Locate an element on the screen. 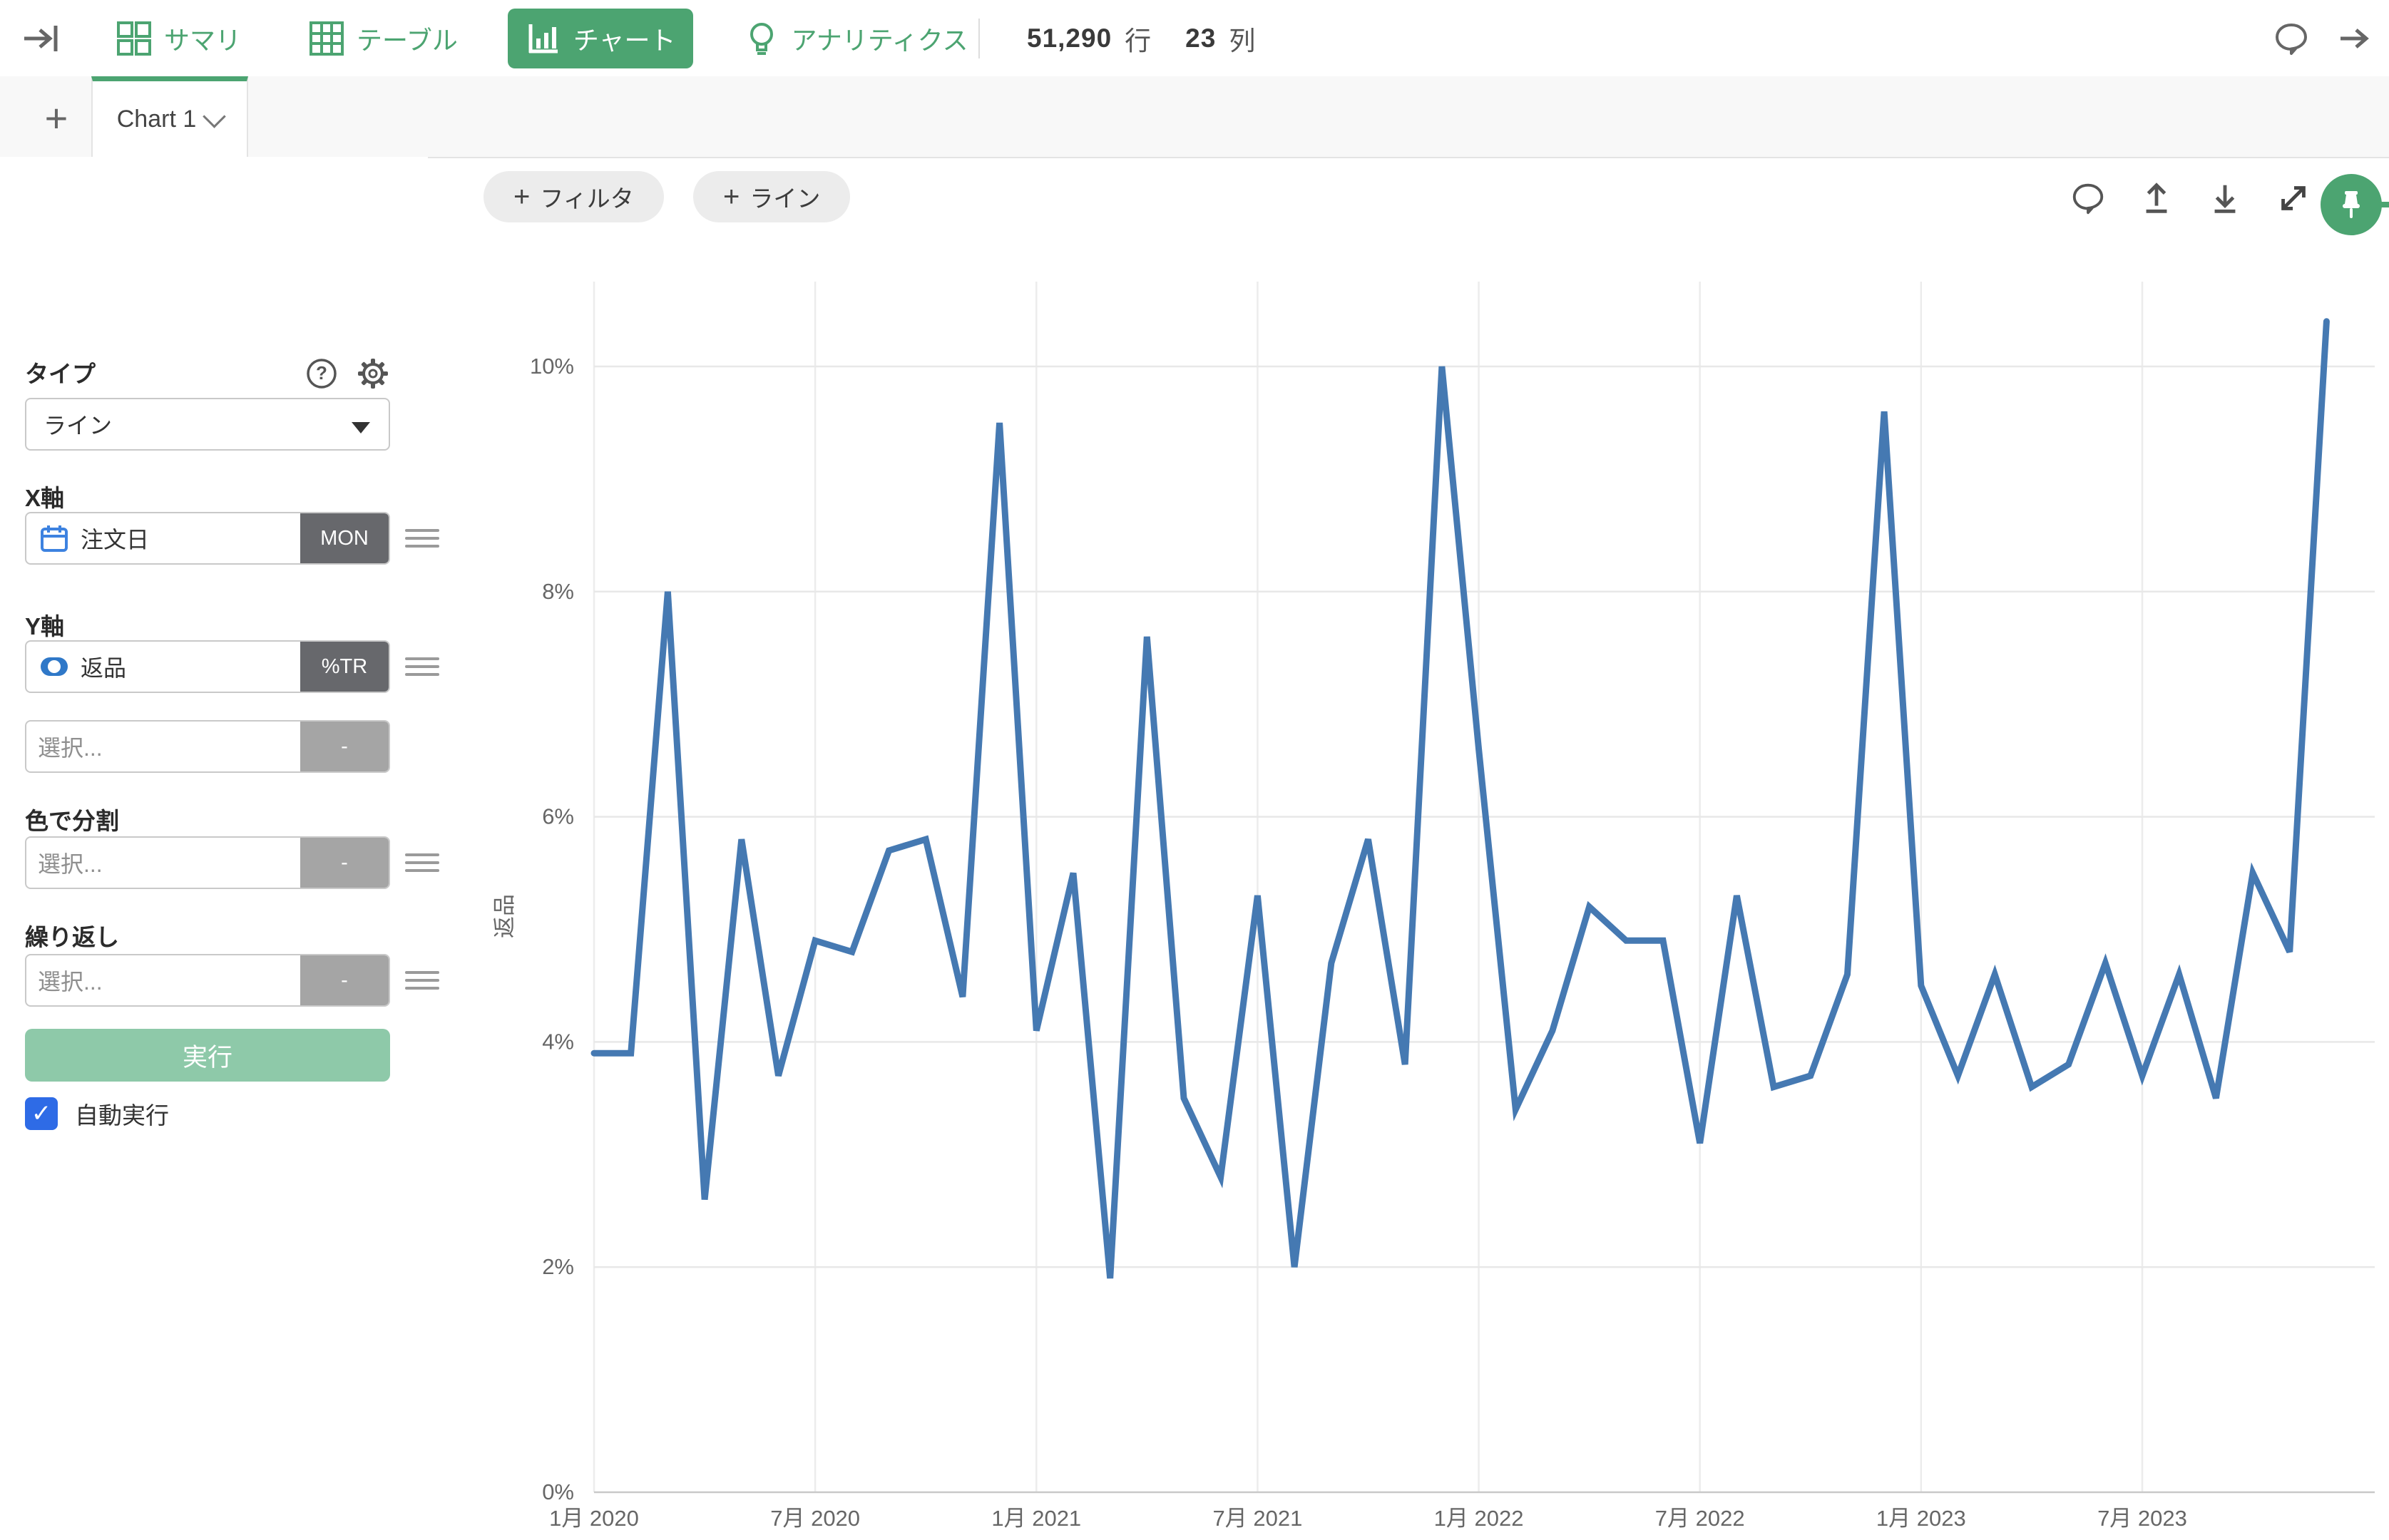 This screenshot has width=2389, height=1540. download-icon is located at coordinates (2225, 198).